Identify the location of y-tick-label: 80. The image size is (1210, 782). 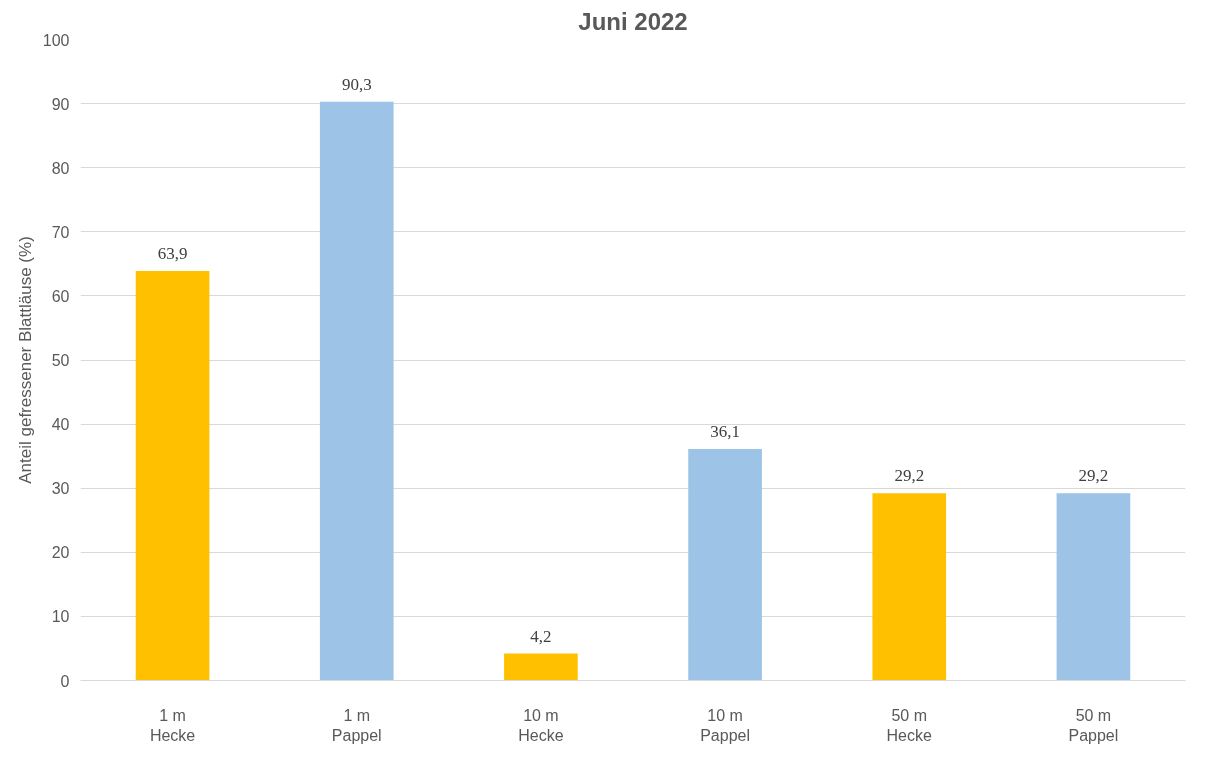
(60, 168).